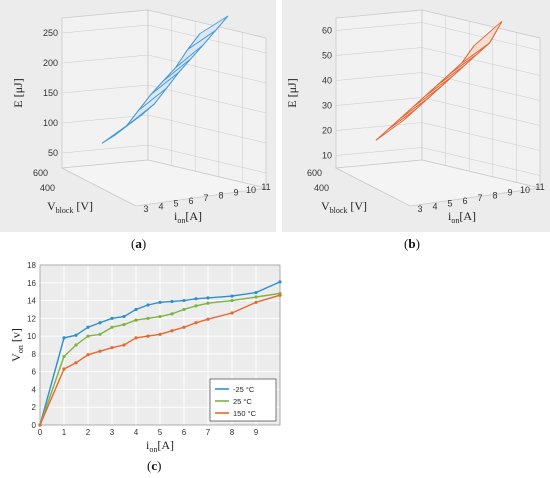  I want to click on left-wall-b, so click(379, 89).